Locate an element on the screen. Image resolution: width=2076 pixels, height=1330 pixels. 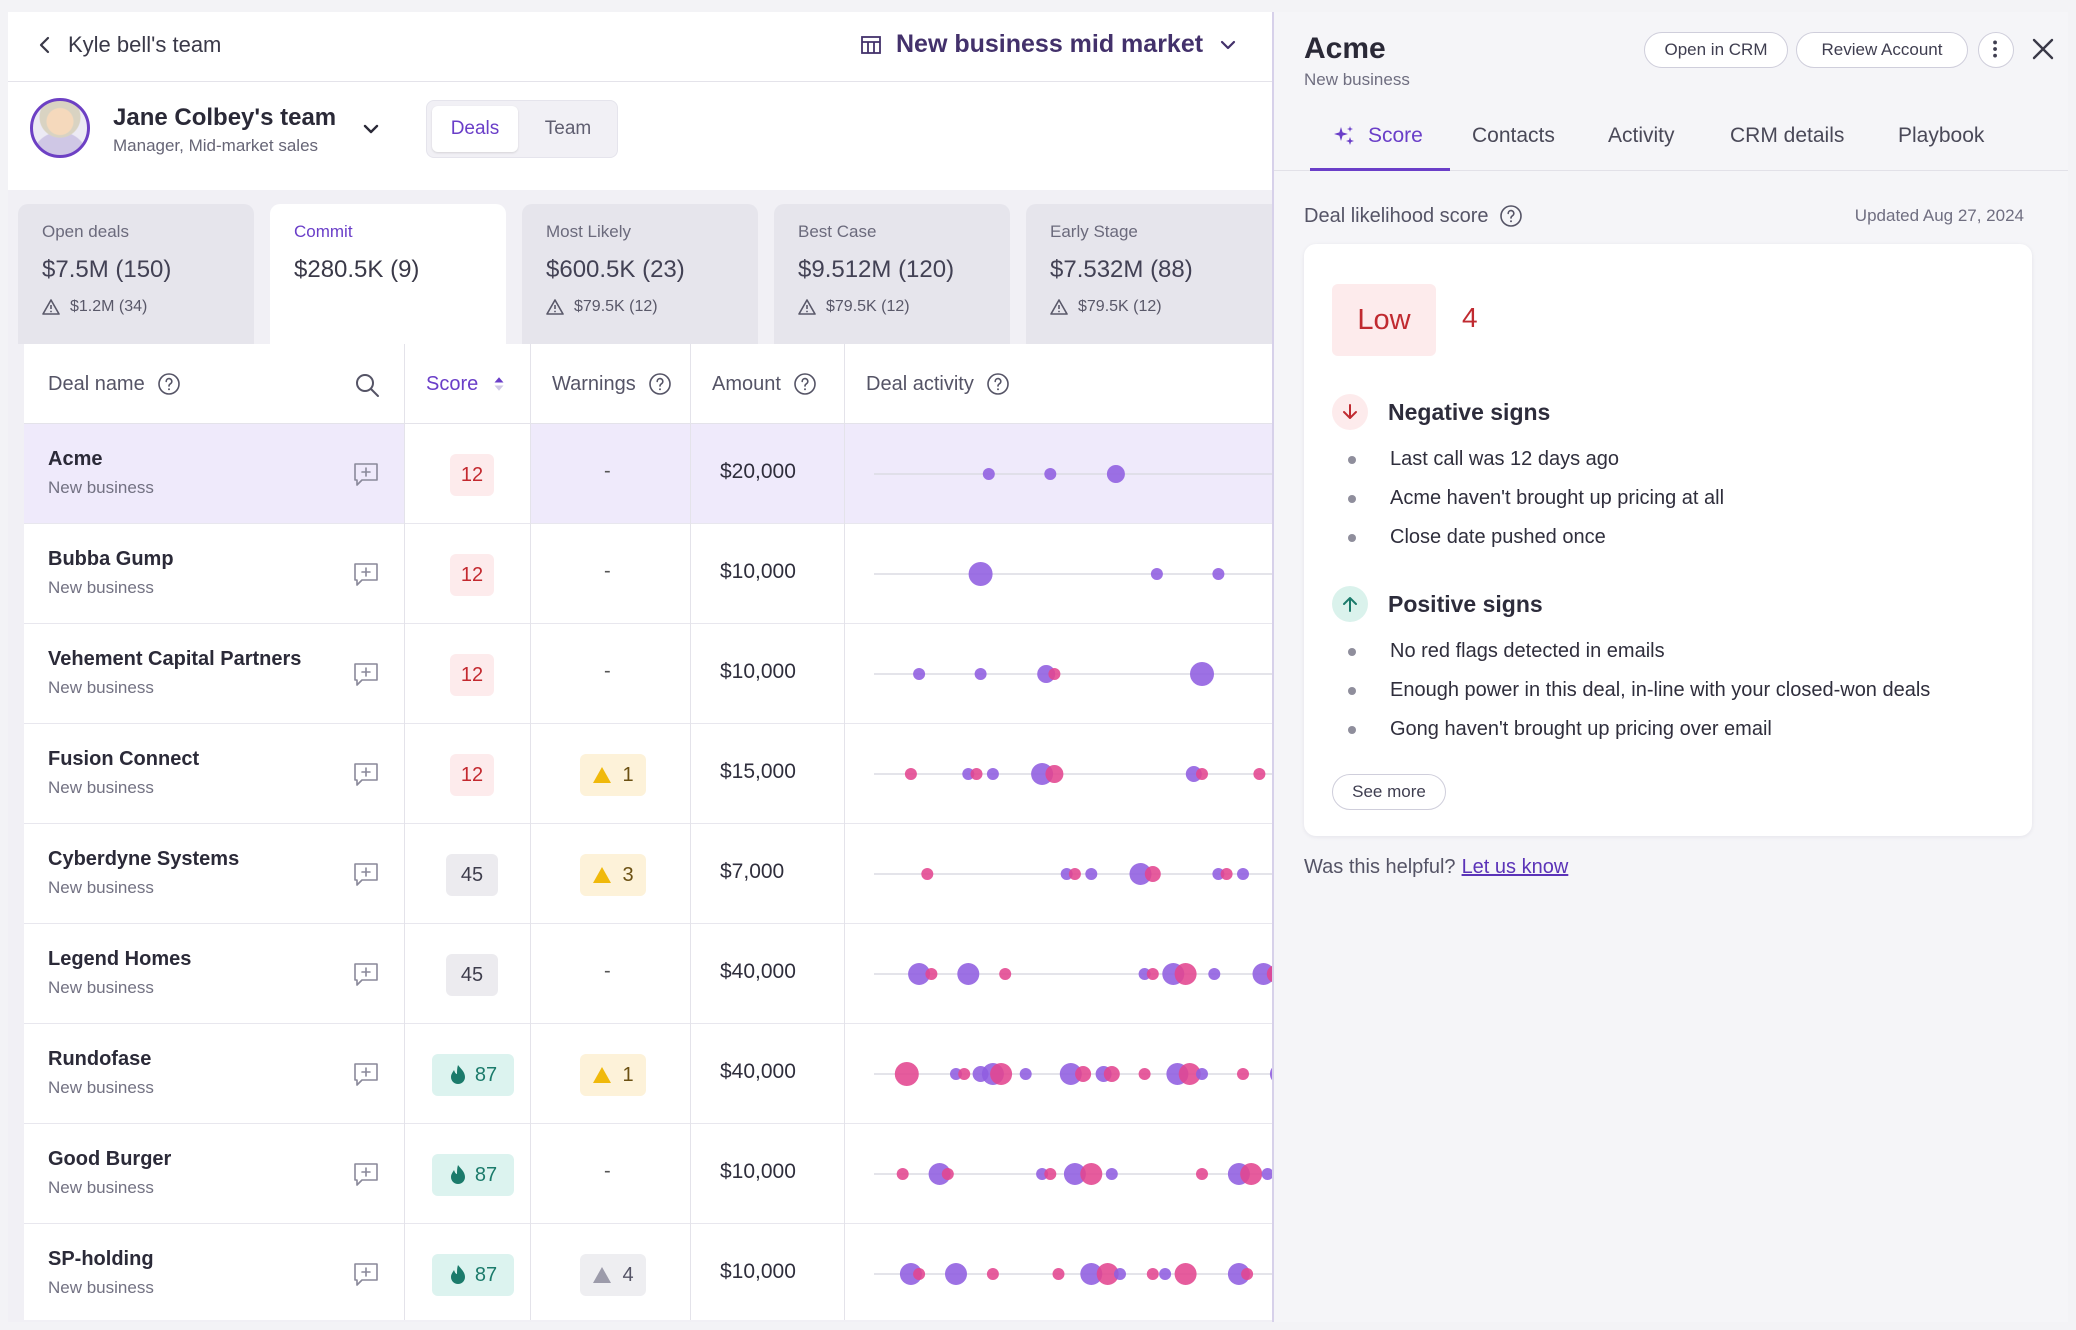
sort-icon is located at coordinates (499, 384).